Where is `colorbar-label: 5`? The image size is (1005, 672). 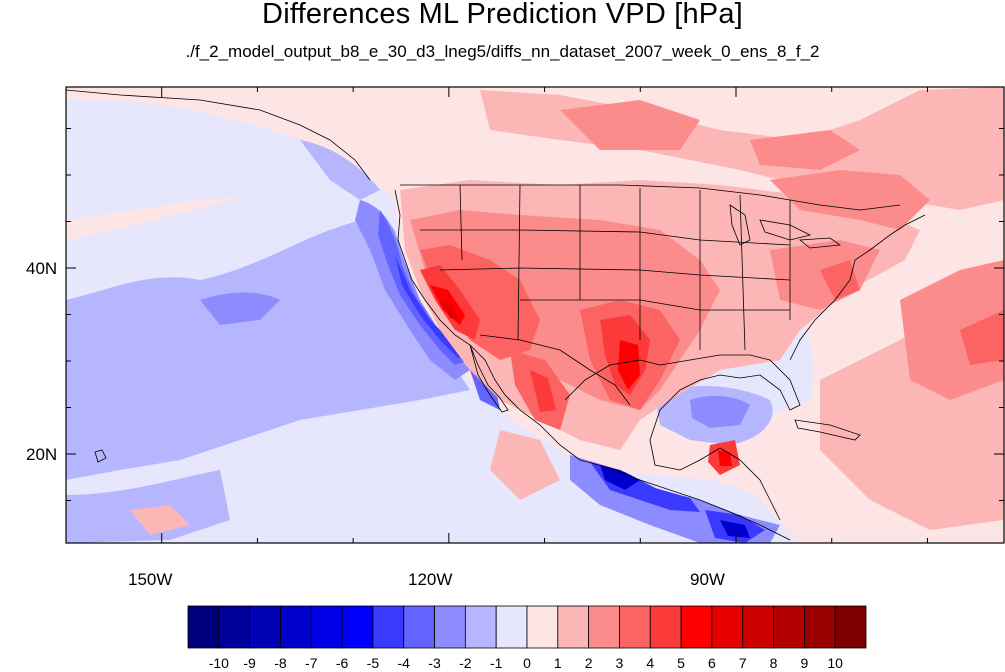 colorbar-label: 5 is located at coordinates (681, 663).